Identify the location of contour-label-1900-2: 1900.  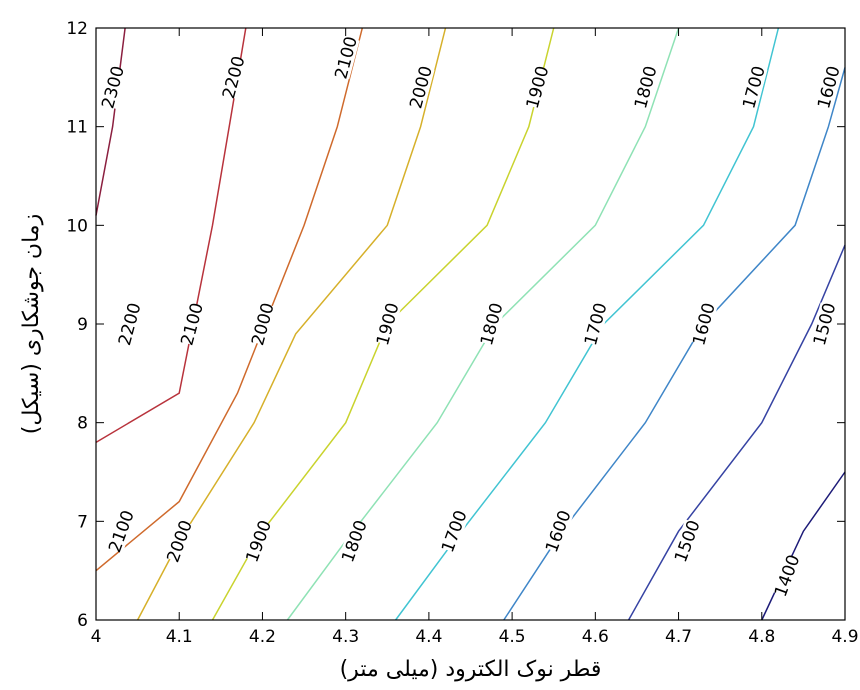
(538, 87).